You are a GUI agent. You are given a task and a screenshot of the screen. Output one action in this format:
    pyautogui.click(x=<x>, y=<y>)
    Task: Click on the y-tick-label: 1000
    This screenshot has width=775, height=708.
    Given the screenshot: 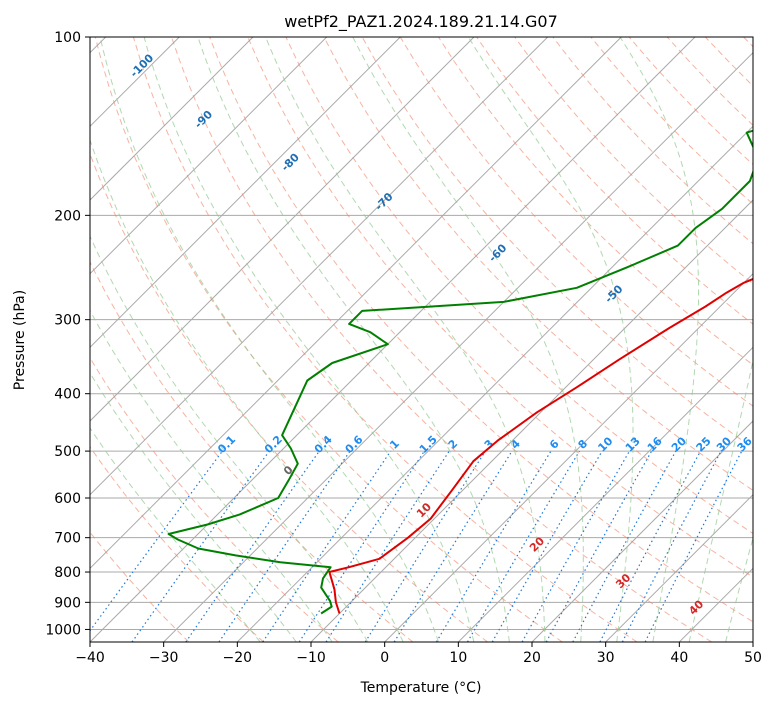 What is the action you would take?
    pyautogui.click(x=63, y=630)
    